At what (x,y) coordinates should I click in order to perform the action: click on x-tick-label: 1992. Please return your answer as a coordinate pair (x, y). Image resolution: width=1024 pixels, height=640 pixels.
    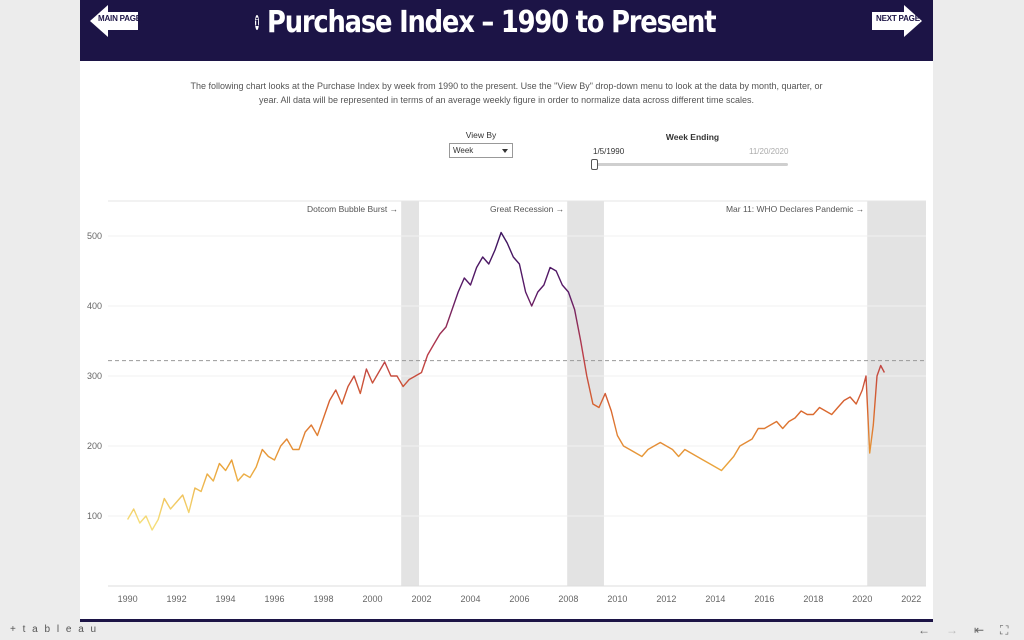
    Looking at the image, I should click on (177, 599).